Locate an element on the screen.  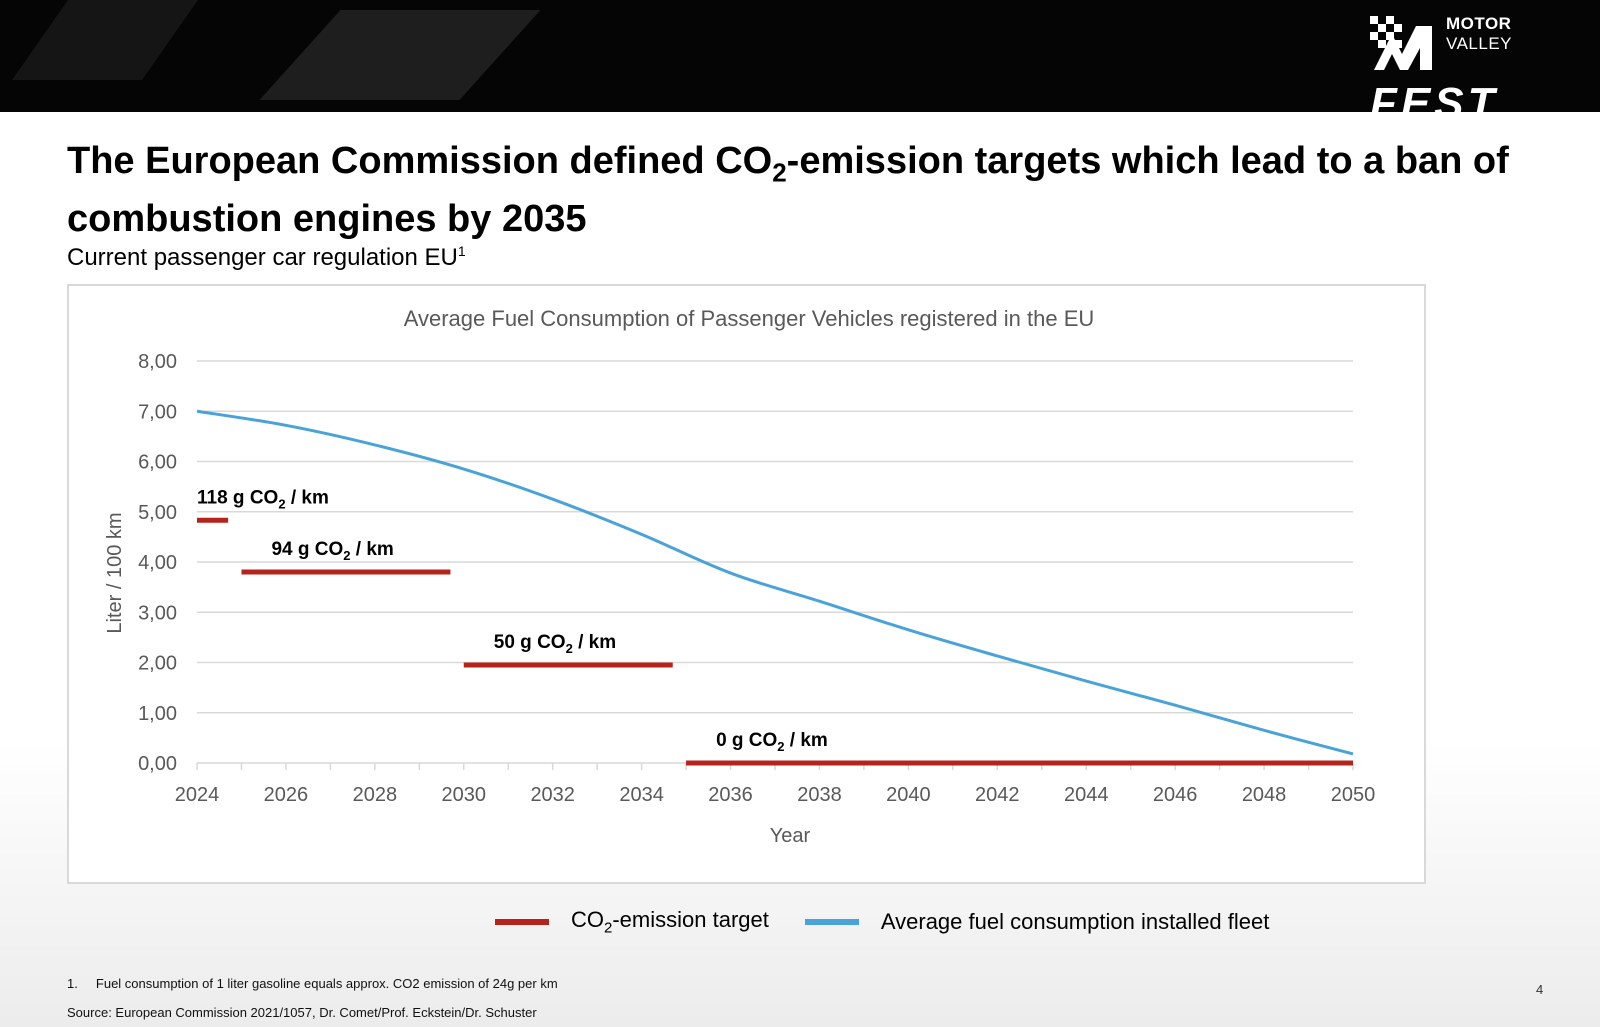
y-axis-label: Liter / 100 km is located at coordinates (115, 572).